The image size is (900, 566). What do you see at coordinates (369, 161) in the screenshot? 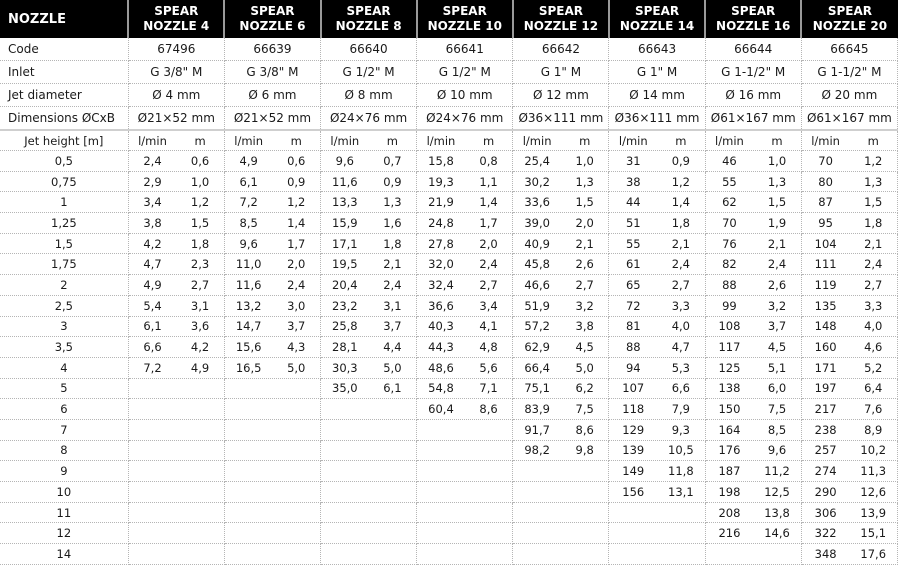
I see `value-cell: 9,6 0,7` at bounding box center [369, 161].